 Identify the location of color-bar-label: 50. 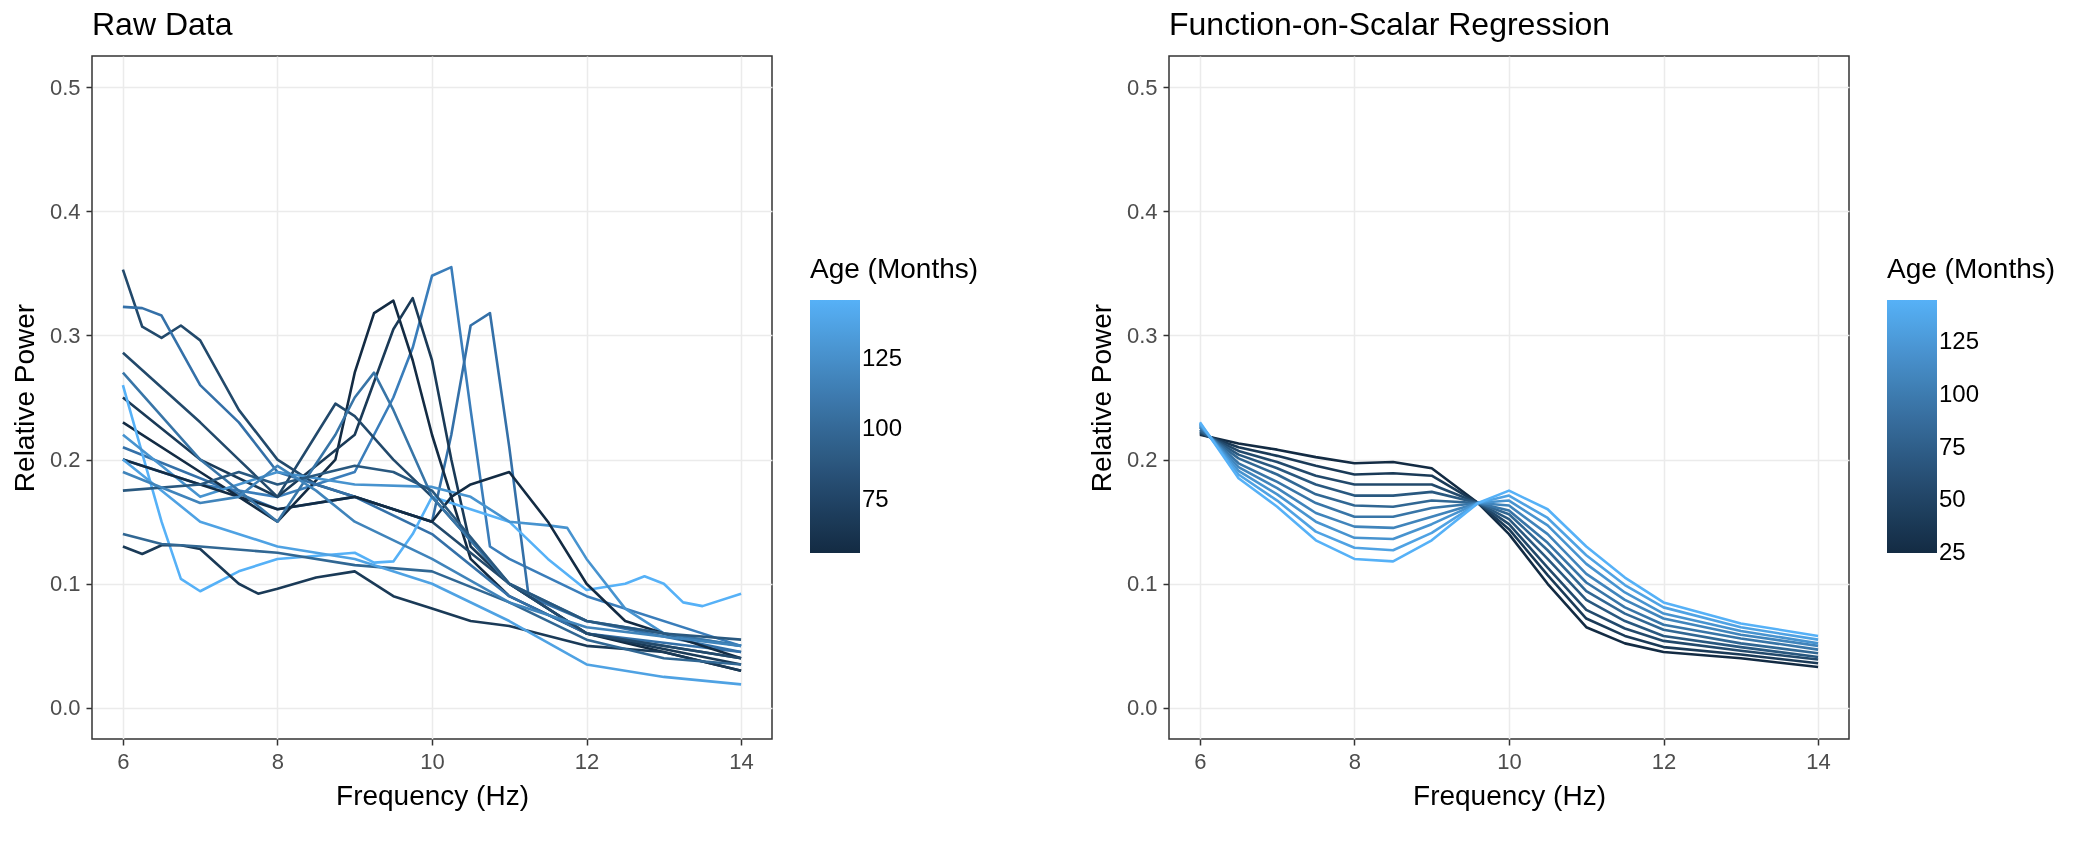
(1952, 499).